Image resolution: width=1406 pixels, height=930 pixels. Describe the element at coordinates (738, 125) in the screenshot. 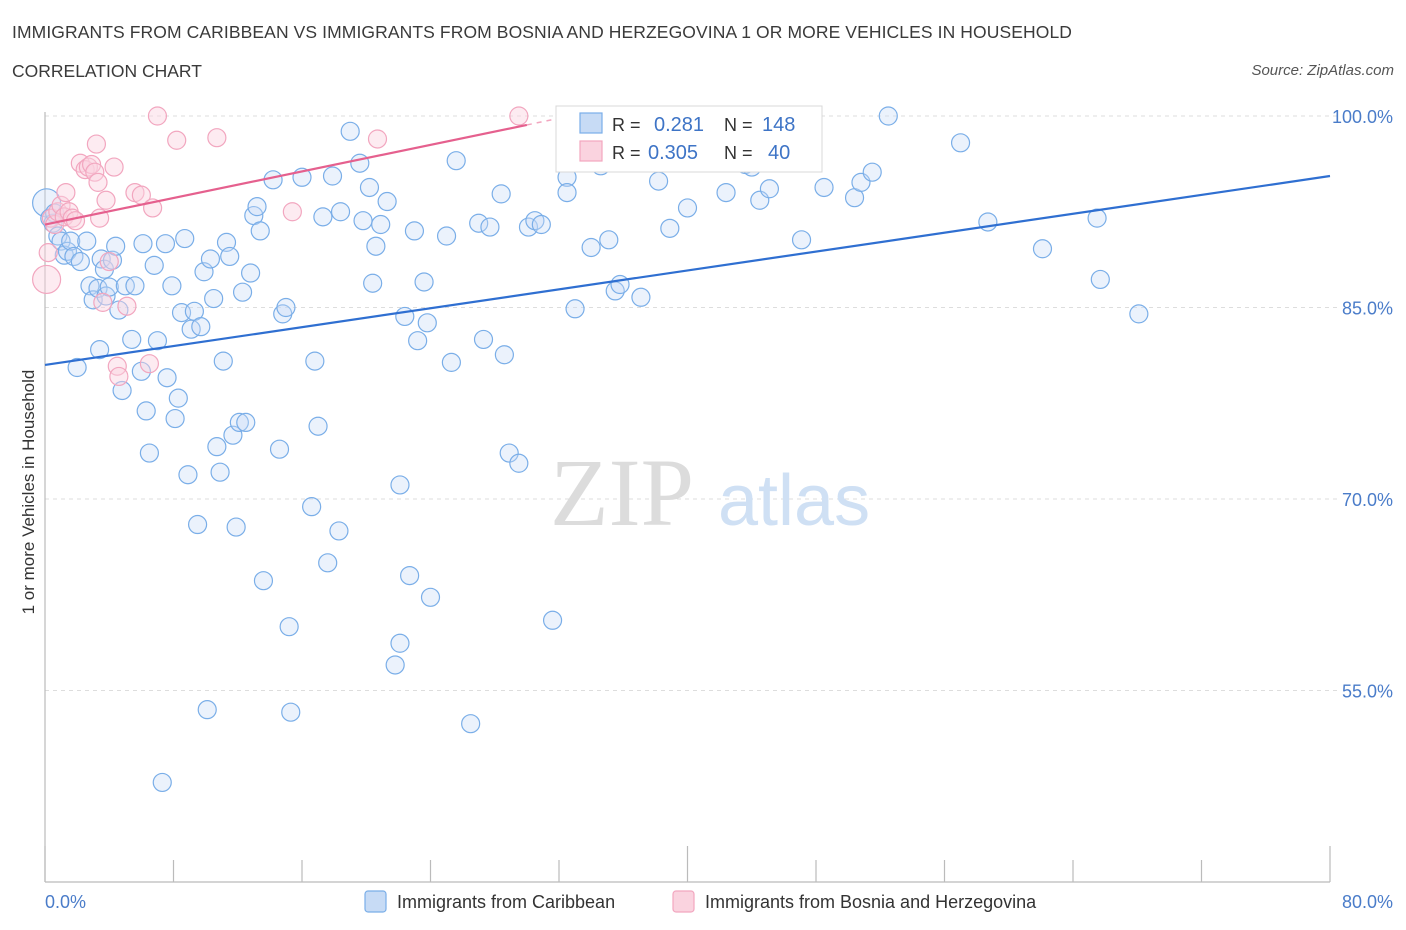

I see `legend-n-label-1: N =` at that location.